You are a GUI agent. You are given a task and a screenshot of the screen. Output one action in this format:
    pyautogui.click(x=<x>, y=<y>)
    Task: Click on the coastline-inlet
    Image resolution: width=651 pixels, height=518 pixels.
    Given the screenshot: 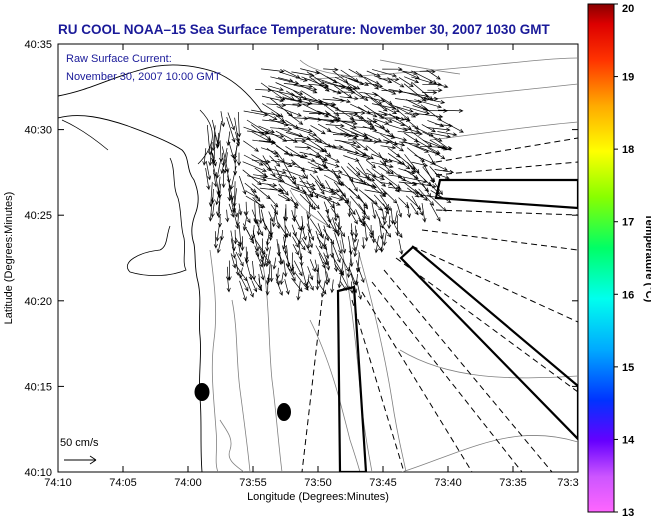 What is the action you would take?
    pyautogui.click(x=157, y=216)
    